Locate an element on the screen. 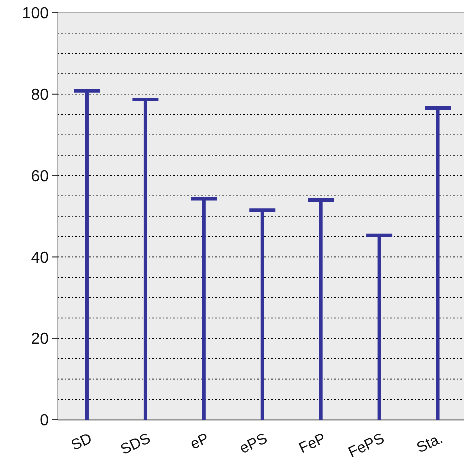 Image resolution: width=464 pixels, height=466 pixels. y-tick-label: 20 is located at coordinates (40, 339).